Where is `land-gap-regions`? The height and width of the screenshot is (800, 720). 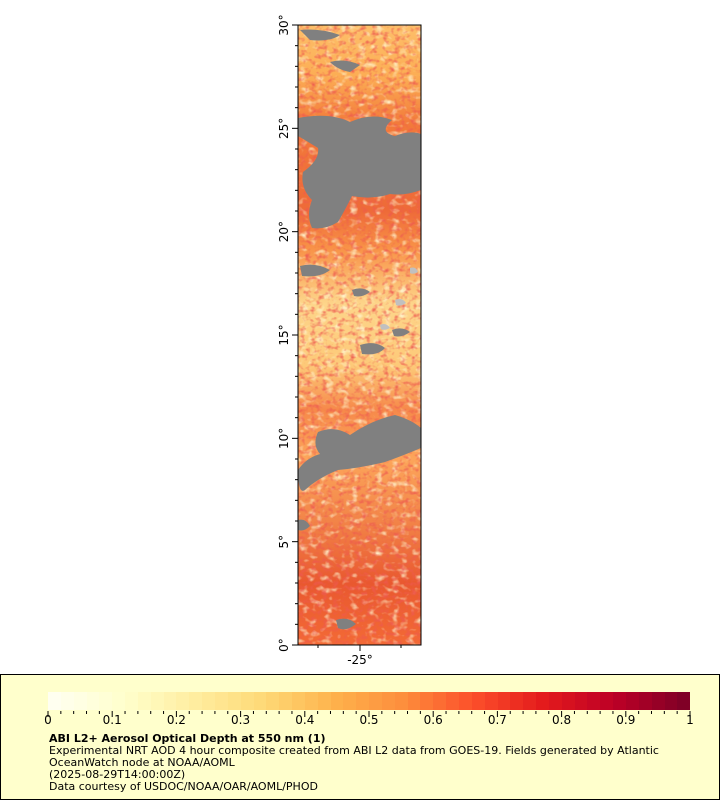 land-gap-regions is located at coordinates (399, 298).